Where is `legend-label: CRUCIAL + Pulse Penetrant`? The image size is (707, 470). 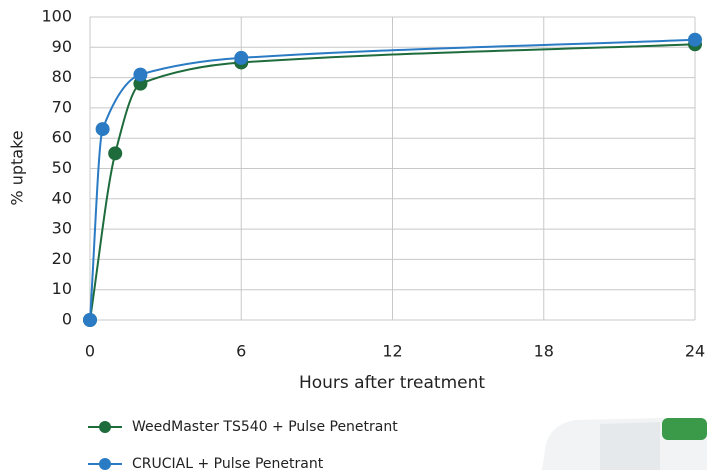
legend-label: CRUCIAL + Pulse Penetrant is located at coordinates (228, 463).